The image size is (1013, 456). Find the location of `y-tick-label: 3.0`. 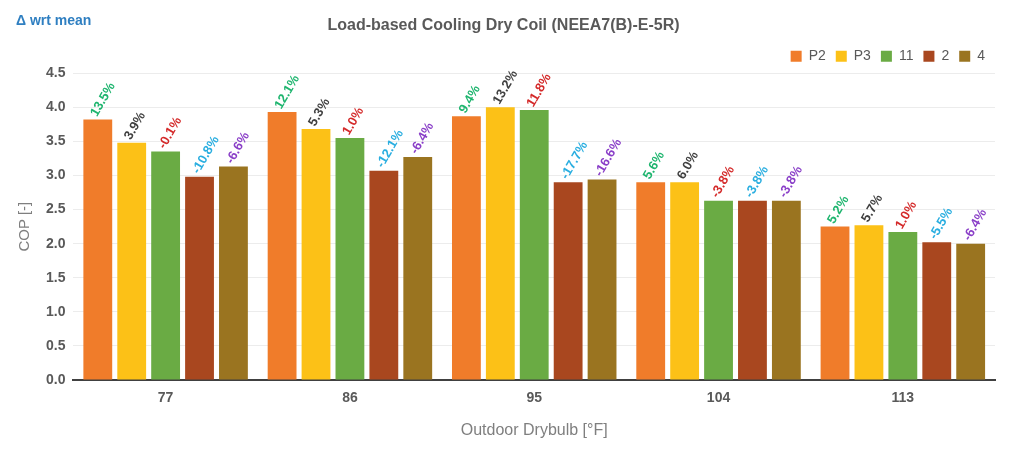

y-tick-label: 3.0 is located at coordinates (55, 174).